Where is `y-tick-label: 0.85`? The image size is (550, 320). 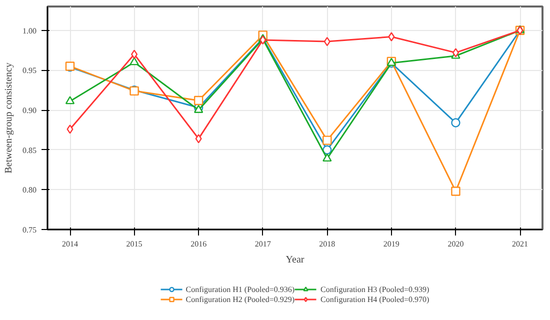 y-tick-label: 0.85 is located at coordinates (29, 150).